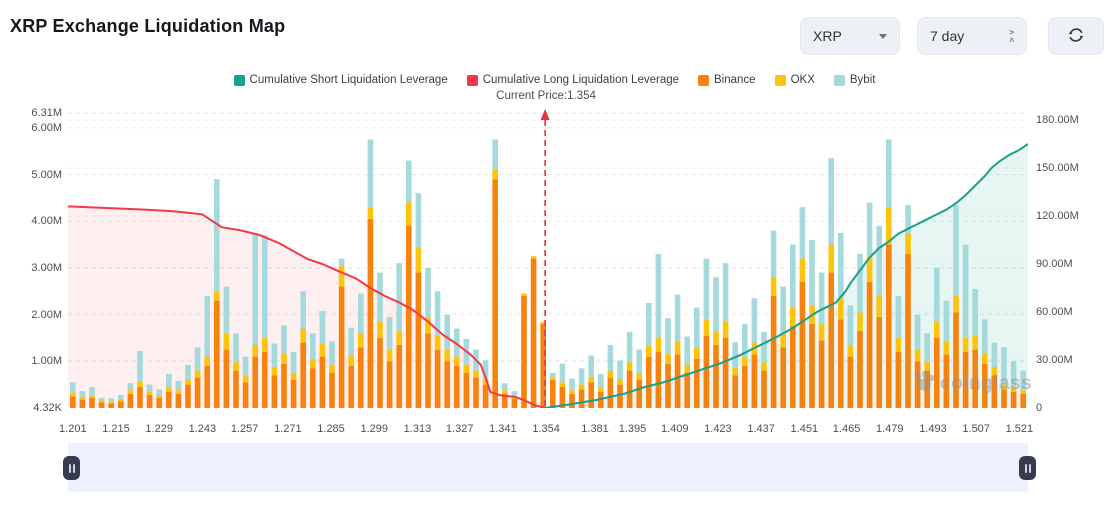 The height and width of the screenshot is (508, 1109). Describe the element at coordinates (704, 80) in the screenshot. I see `legend-swatch` at that location.